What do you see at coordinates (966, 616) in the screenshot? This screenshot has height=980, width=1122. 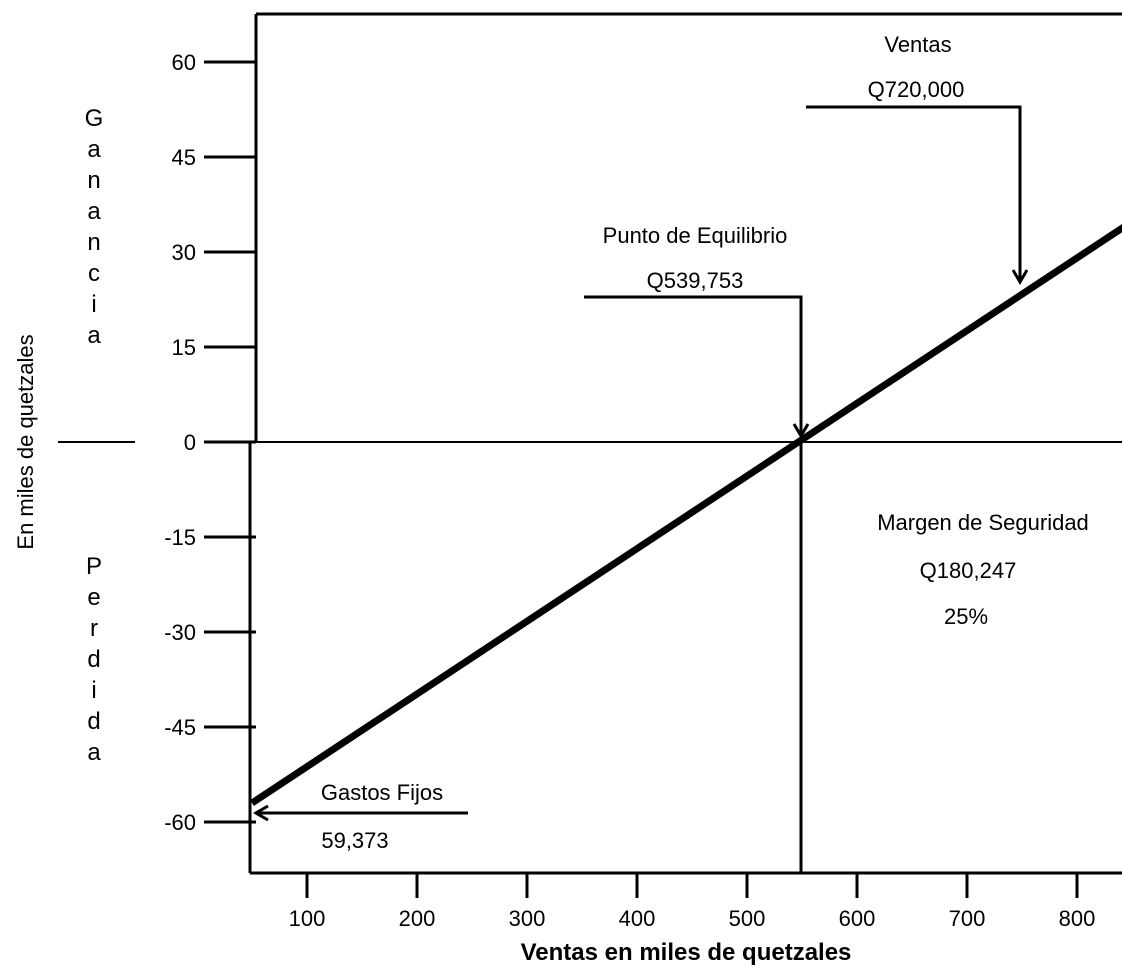 I see `safety-margin-percent: 25%` at bounding box center [966, 616].